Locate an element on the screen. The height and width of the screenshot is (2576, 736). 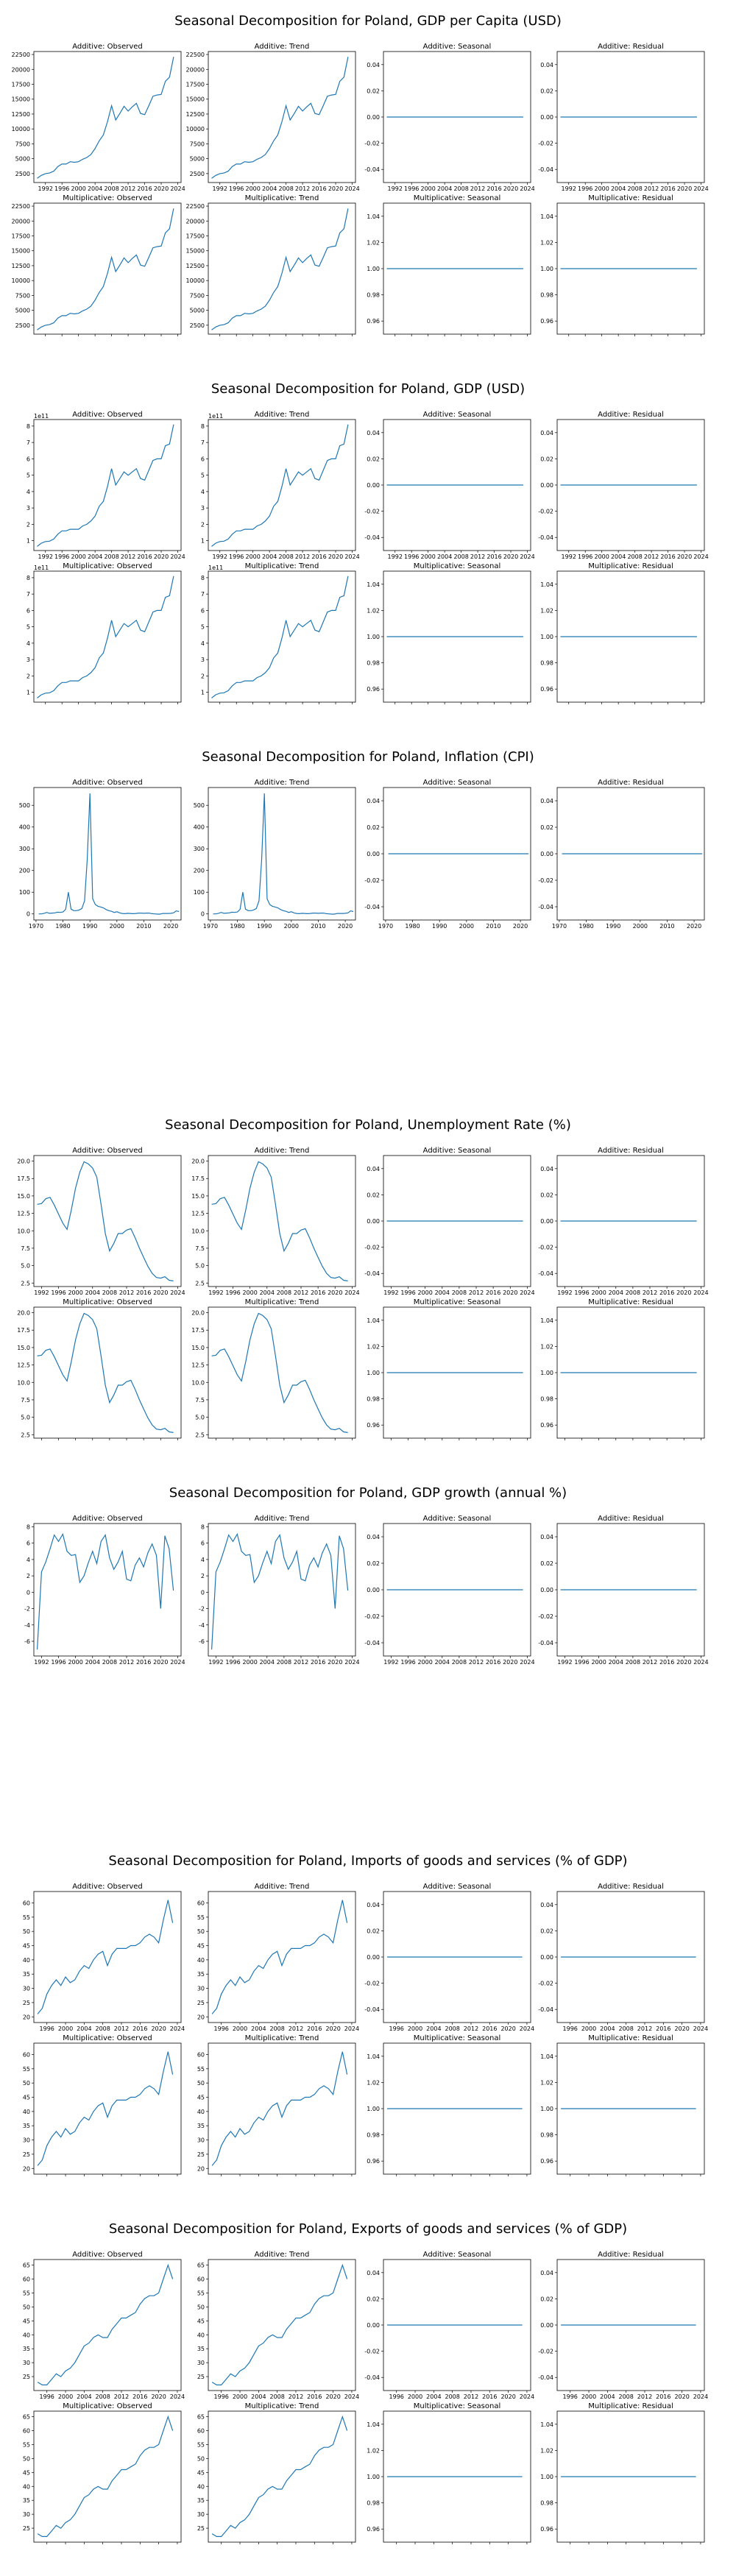
y-tick-label: 12500 is located at coordinates (21, 266).